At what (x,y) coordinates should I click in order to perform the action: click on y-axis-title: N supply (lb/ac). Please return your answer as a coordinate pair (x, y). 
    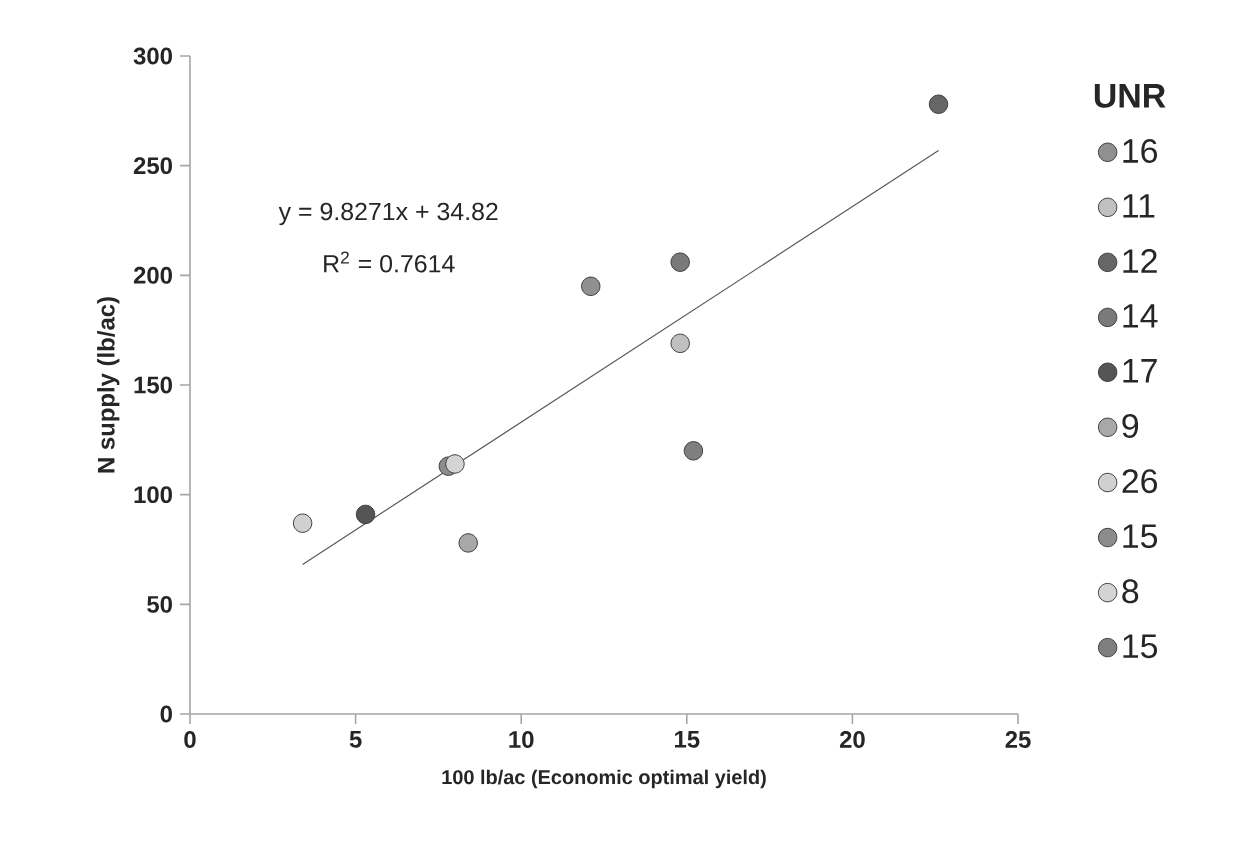
    Looking at the image, I should click on (108, 385).